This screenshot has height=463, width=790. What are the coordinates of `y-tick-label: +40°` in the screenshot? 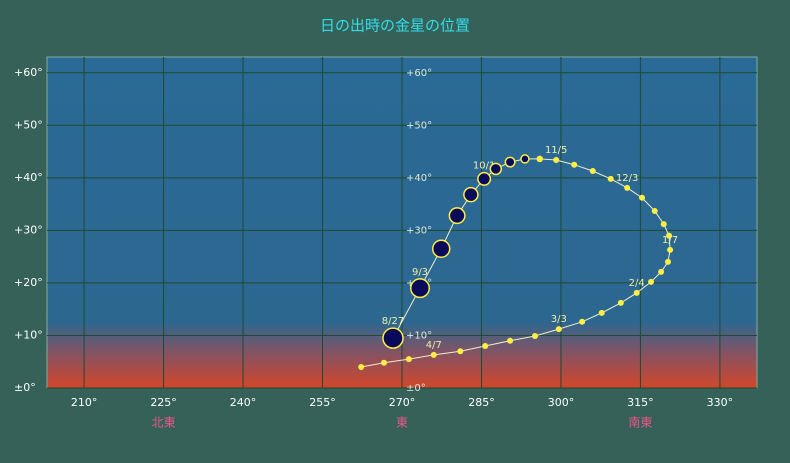 It's located at (28, 177).